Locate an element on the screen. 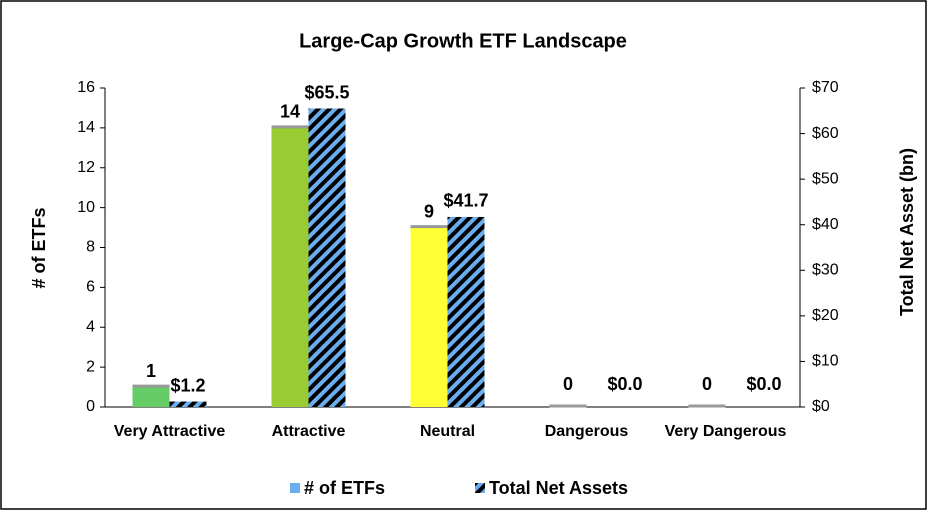 The height and width of the screenshot is (510, 927). y-axis-title: # of ETFs is located at coordinates (39, 247).